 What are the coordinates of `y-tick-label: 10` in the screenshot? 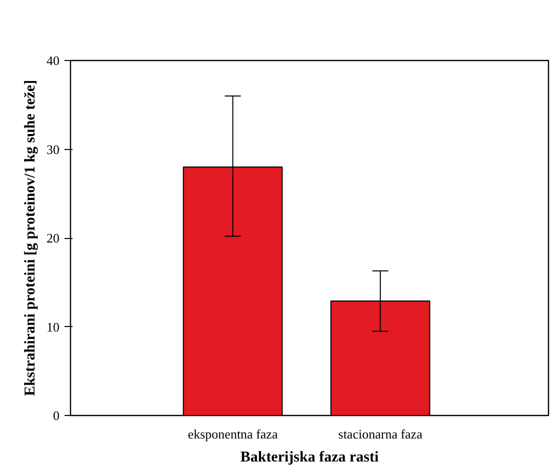 It's located at (53, 326).